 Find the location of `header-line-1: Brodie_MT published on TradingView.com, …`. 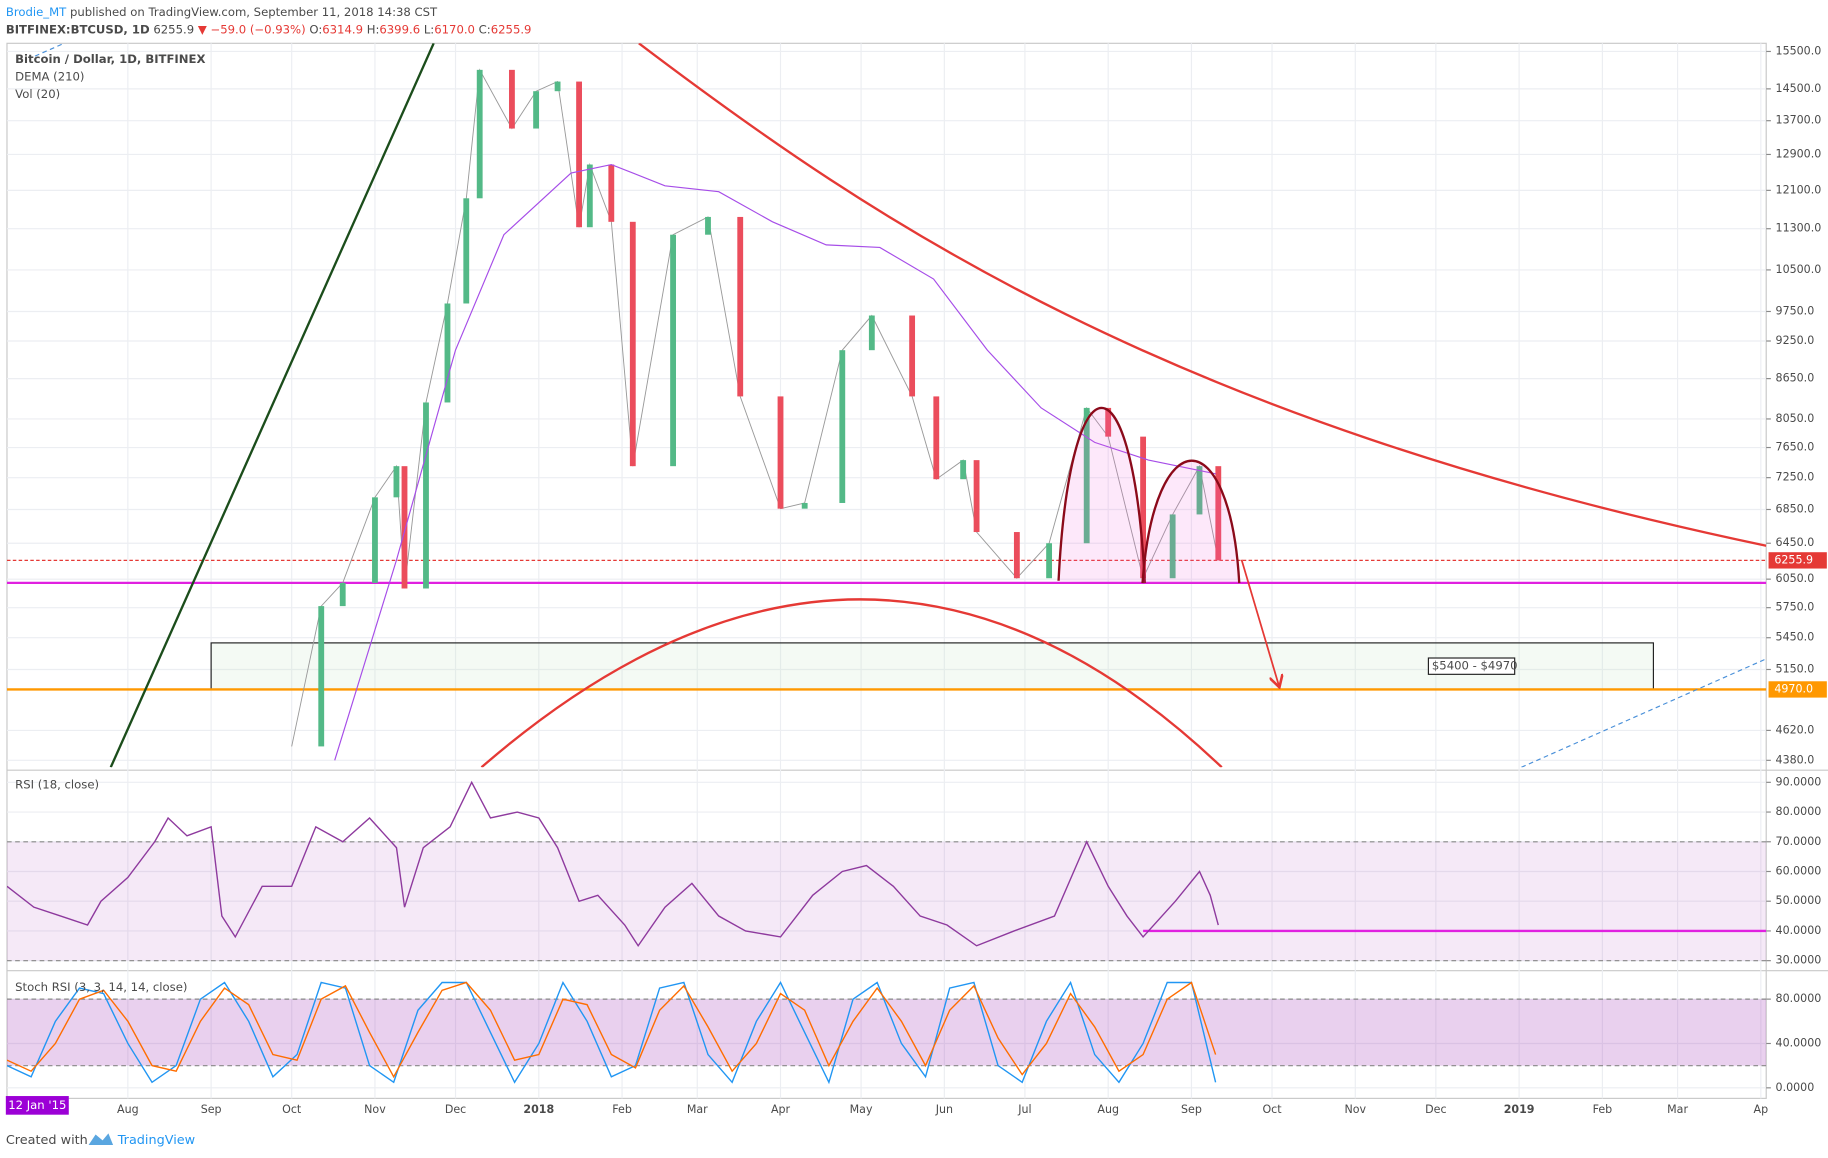

header-line-1: Brodie_MT published on TradingView.com, … is located at coordinates (222, 11).